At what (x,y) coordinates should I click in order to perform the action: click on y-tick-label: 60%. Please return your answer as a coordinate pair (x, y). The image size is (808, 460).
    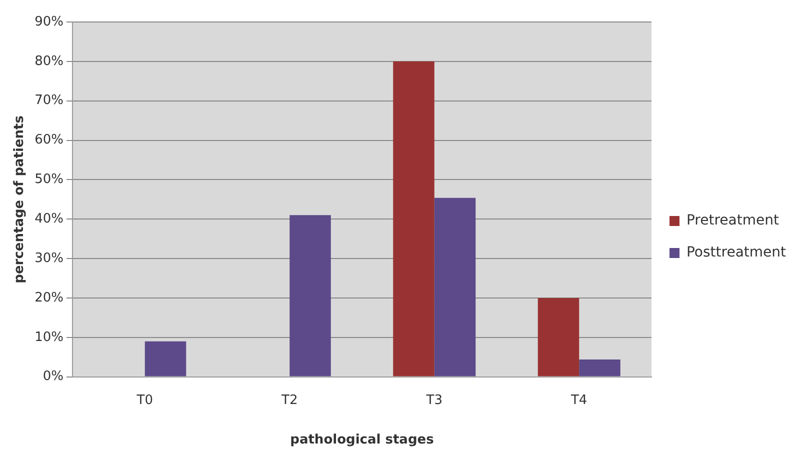
    Looking at the image, I should click on (49, 140).